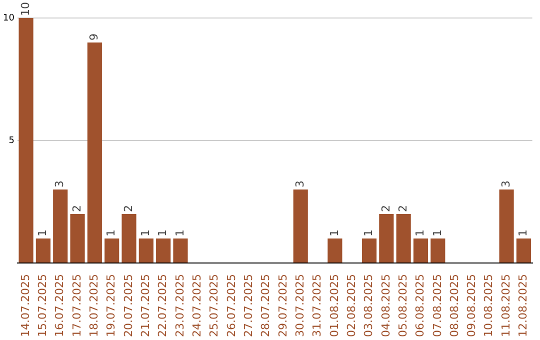  I want to click on x-tick-label: 28.07.2025, so click(265, 306).